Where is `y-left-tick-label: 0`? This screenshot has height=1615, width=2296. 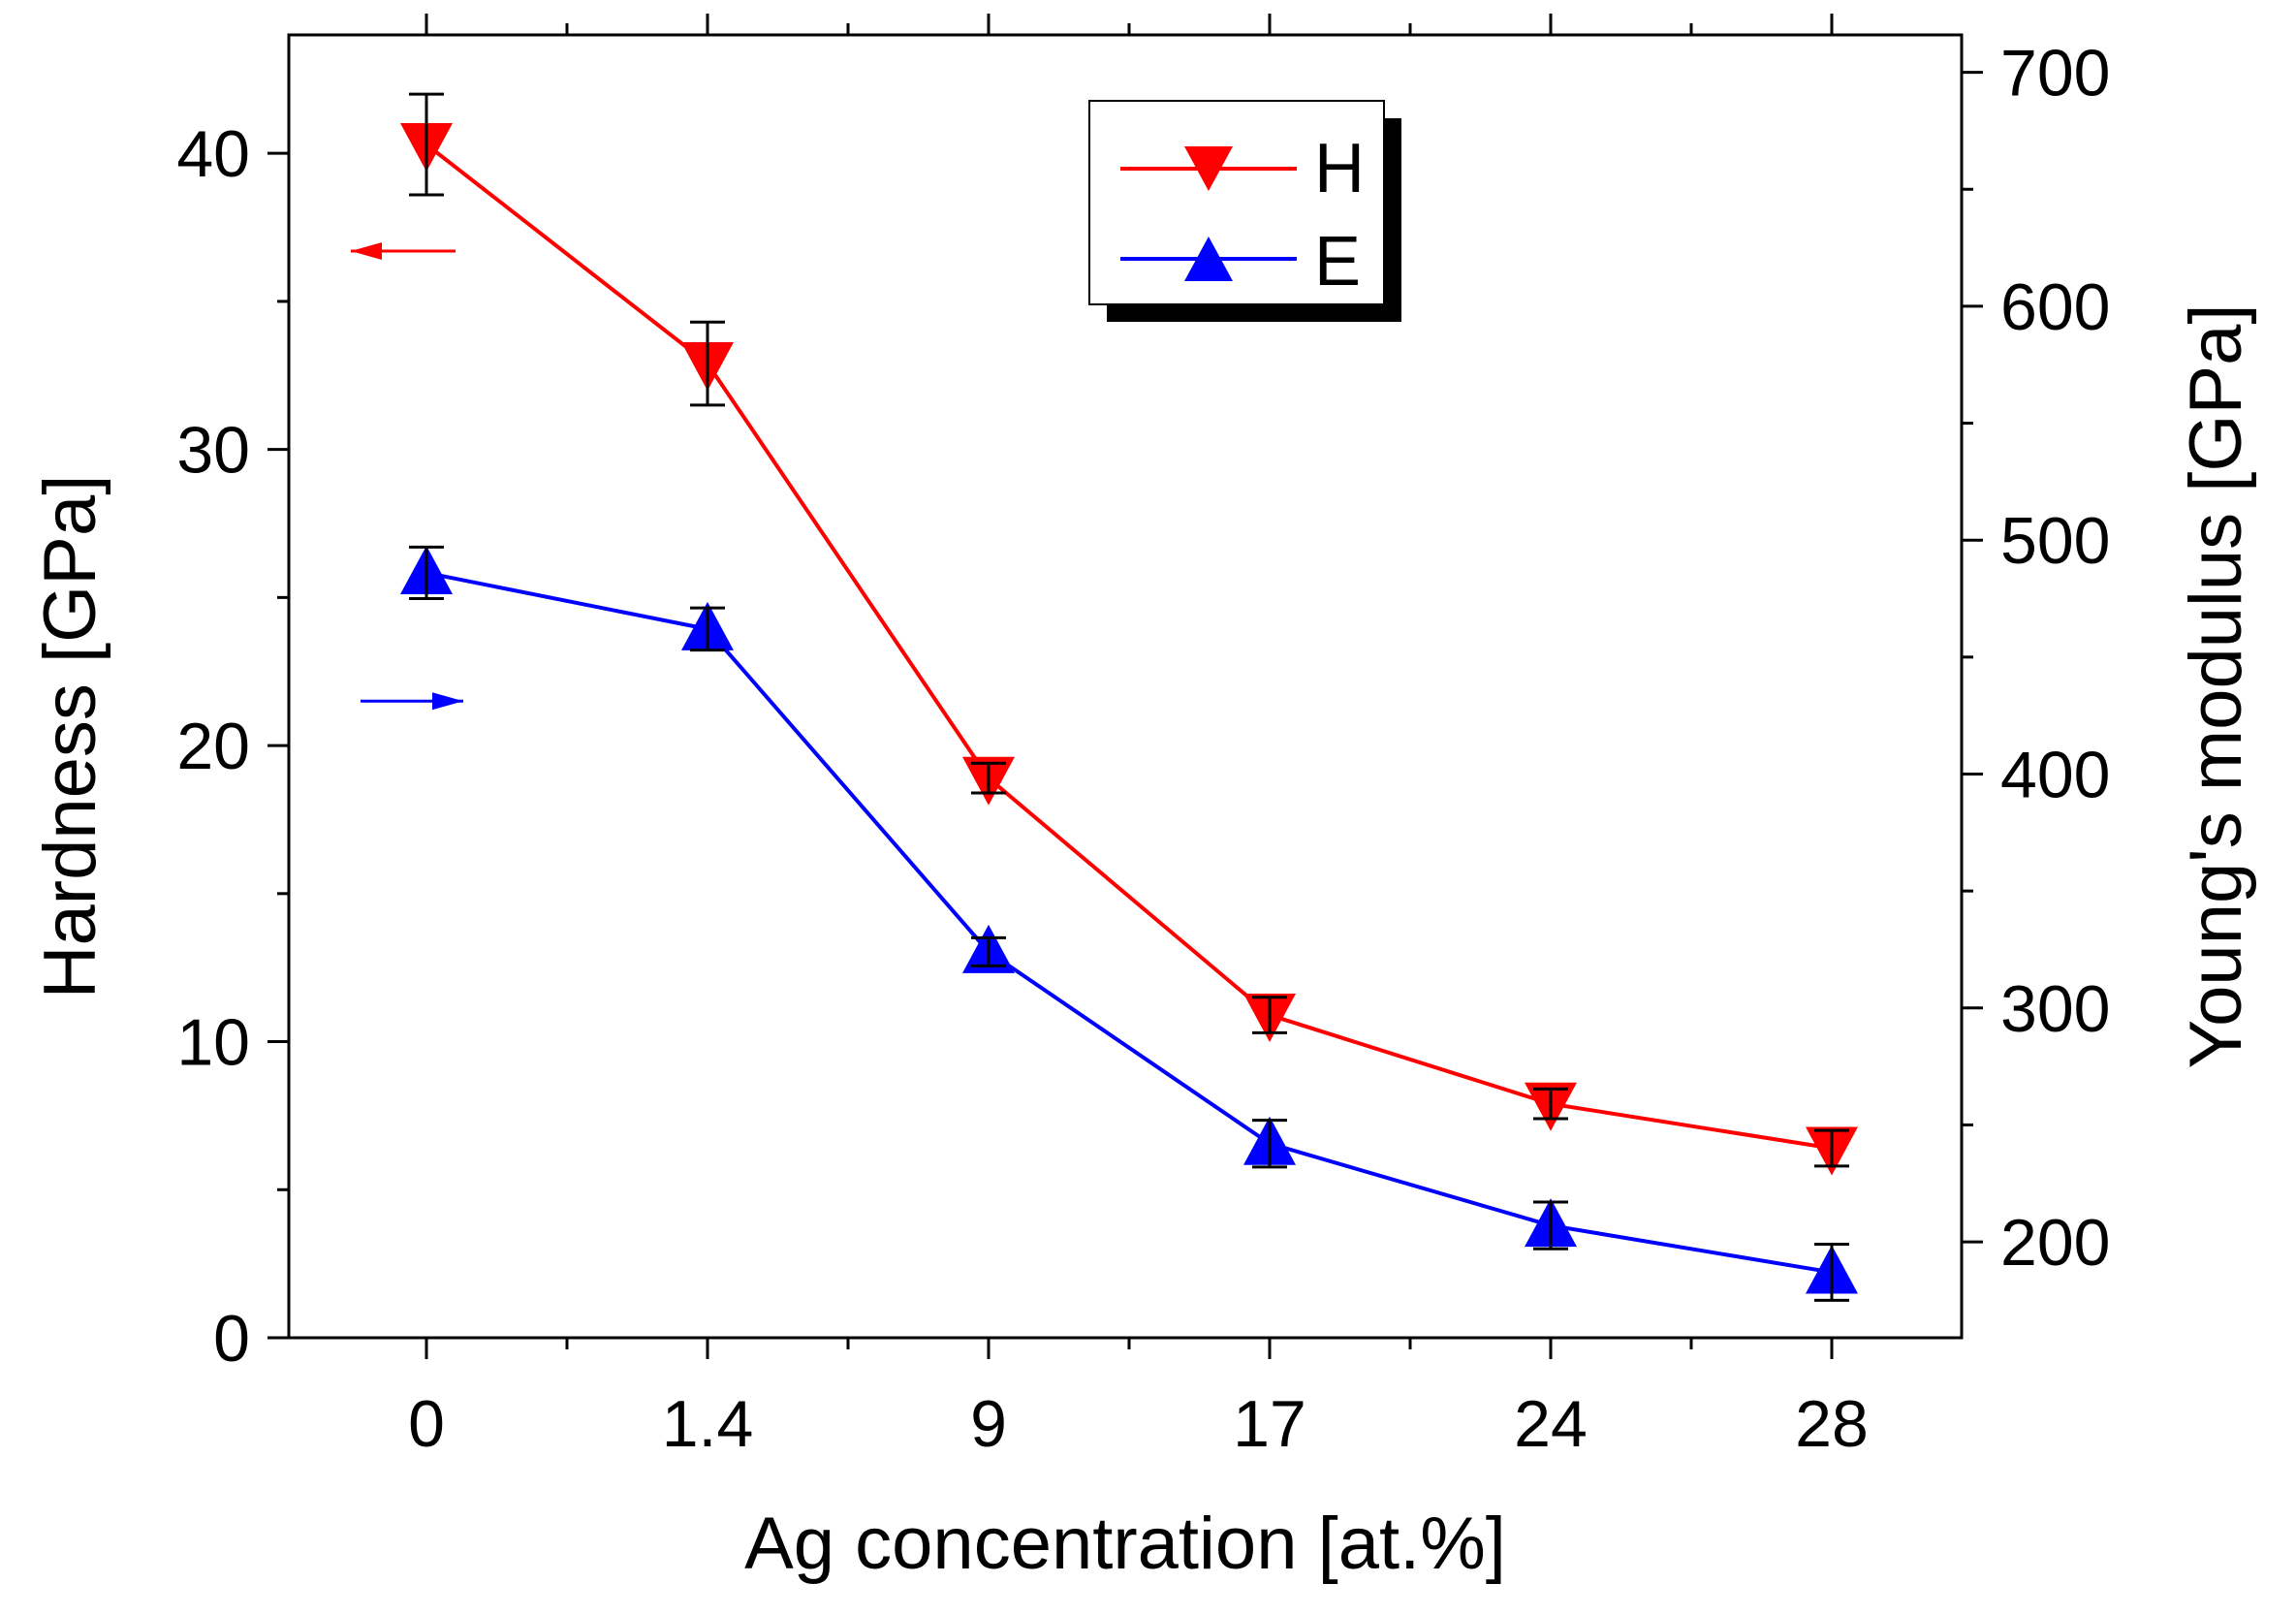 y-left-tick-label: 0 is located at coordinates (232, 1339).